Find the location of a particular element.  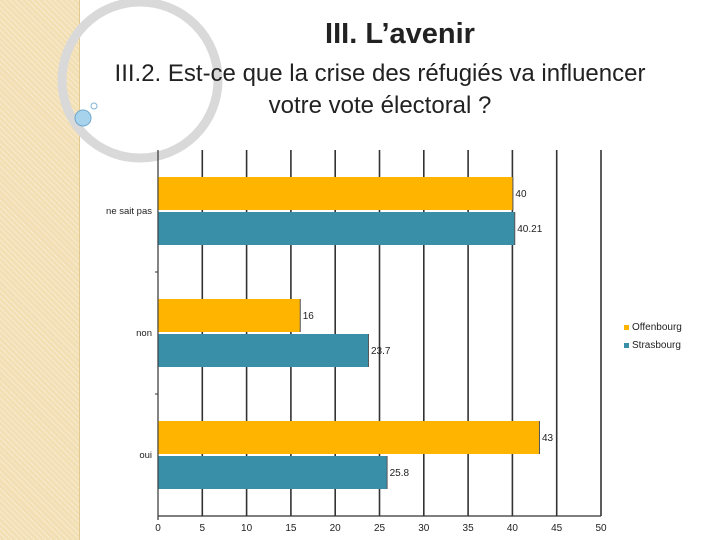

x-tick-label: 15 is located at coordinates (291, 528).